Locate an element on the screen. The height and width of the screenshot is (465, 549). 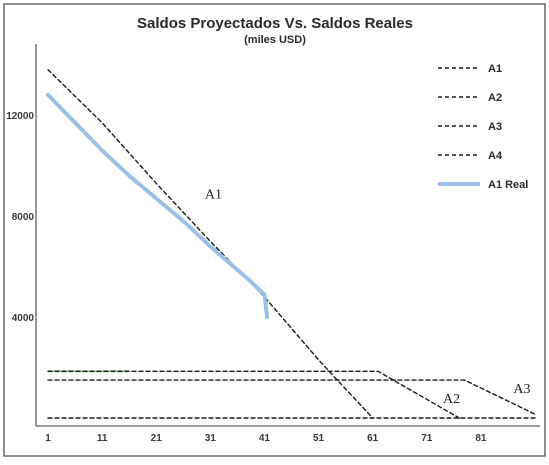
x-tick-label: 1 is located at coordinates (48, 438).